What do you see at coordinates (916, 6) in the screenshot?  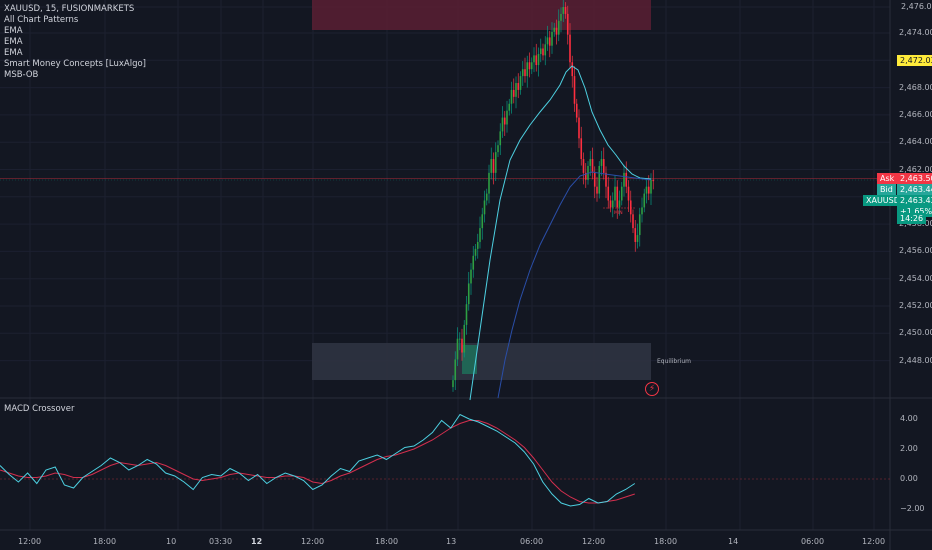 I see `price-axis-label: 2,476.00` at bounding box center [916, 6].